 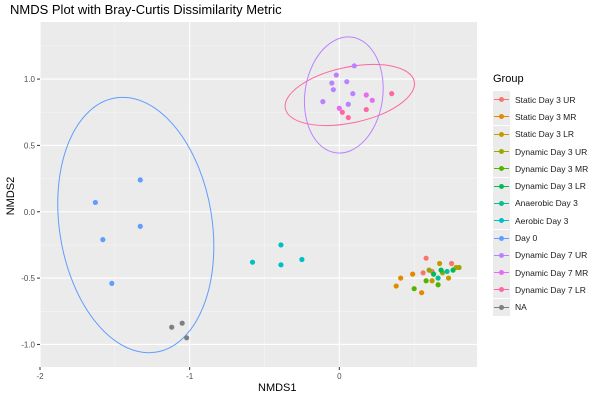 What do you see at coordinates (550, 289) in the screenshot?
I see `legend-label: Dynamic Day 7 LR` at bounding box center [550, 289].